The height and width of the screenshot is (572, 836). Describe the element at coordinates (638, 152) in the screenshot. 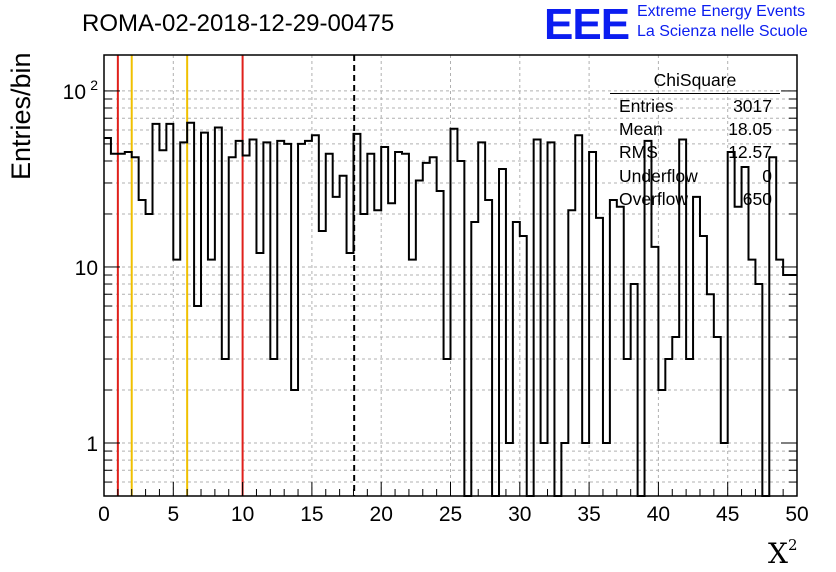

I see `stats-label: RMS` at that location.